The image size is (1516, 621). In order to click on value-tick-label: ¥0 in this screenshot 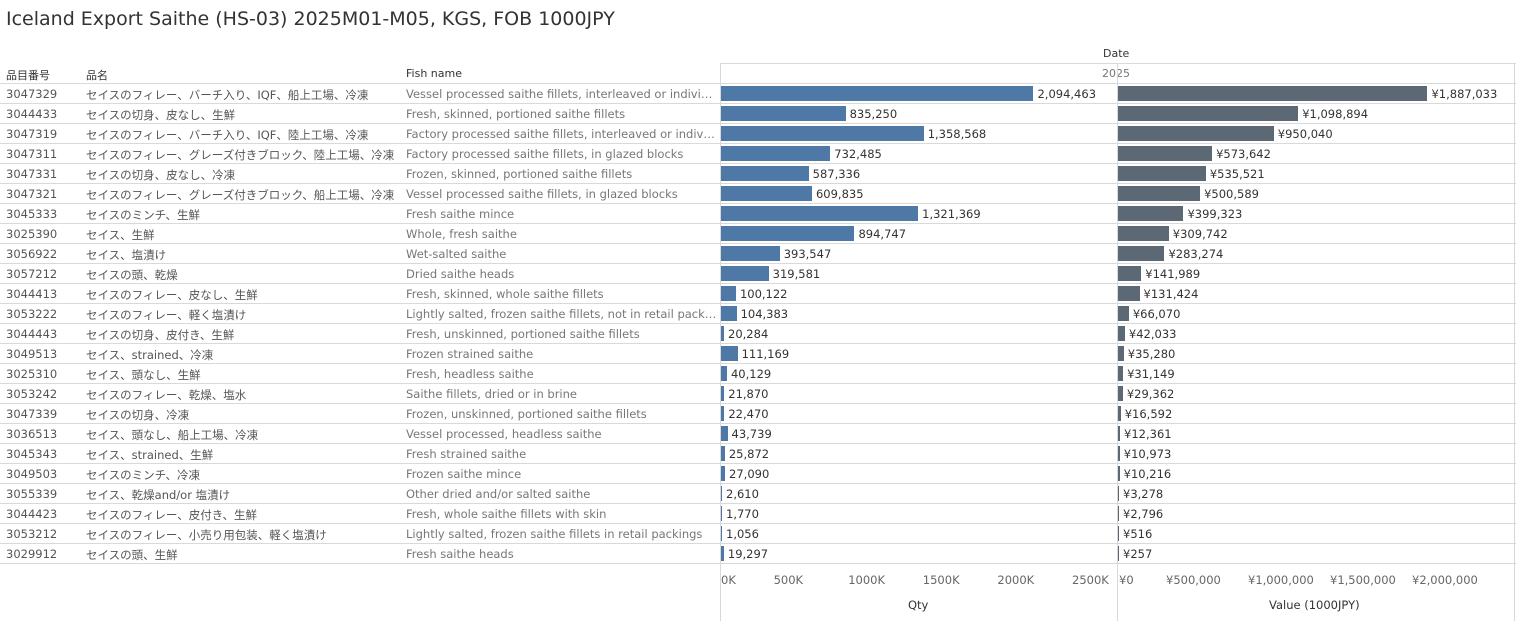, I will do `click(1126, 580)`.